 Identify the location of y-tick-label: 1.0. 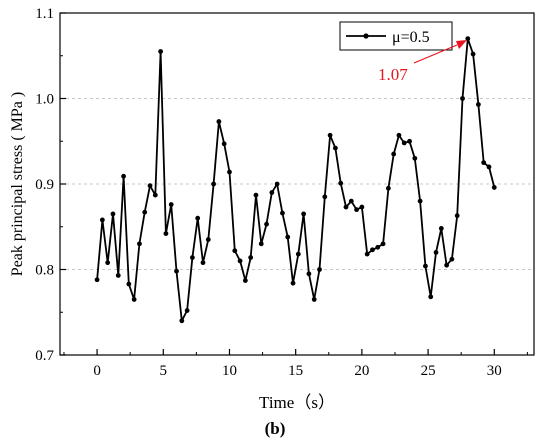
(44, 100).